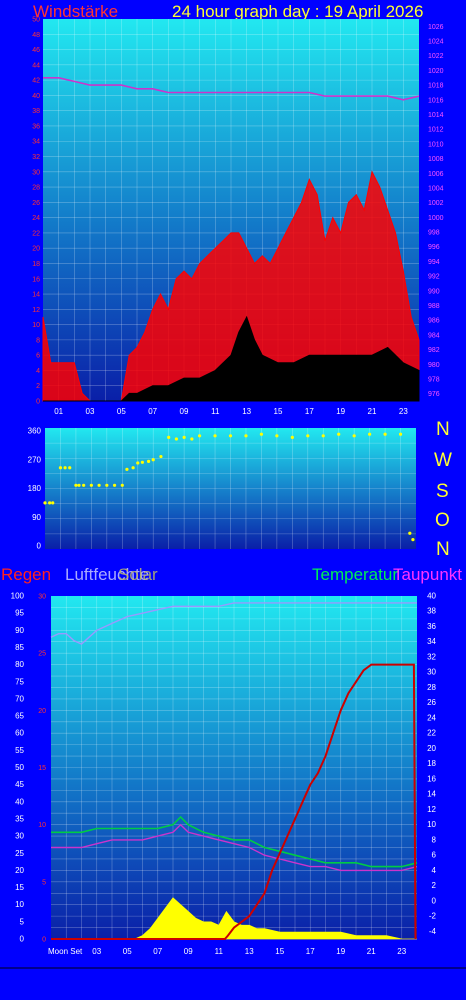  I want to click on temperature-tick-label: 18, so click(431, 763).